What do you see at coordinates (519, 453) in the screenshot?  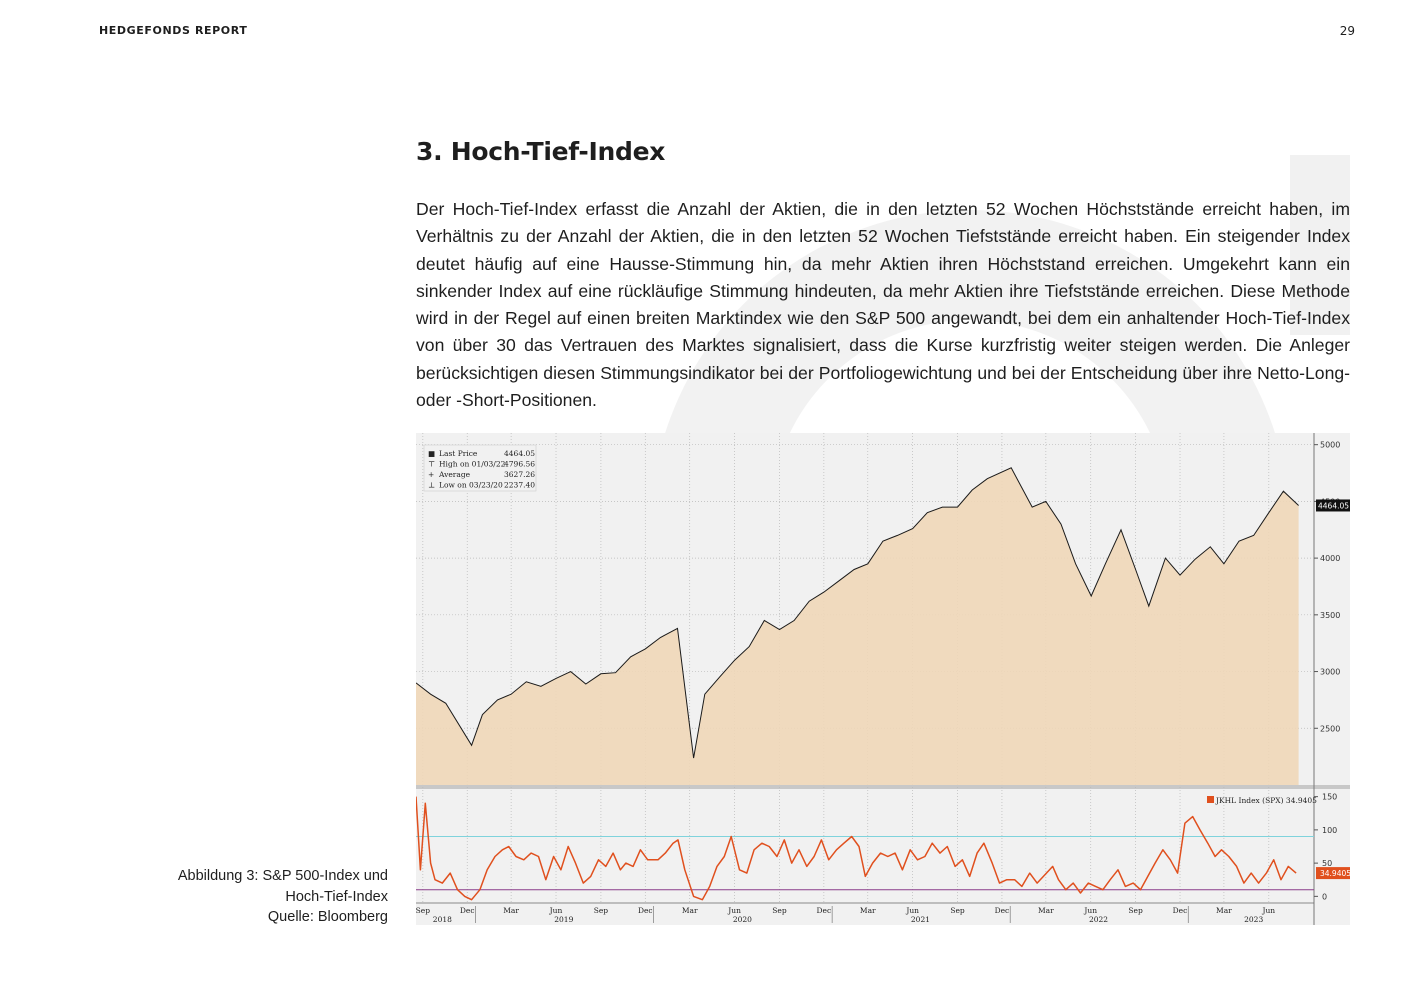 I see `legend-value: 4464.05` at bounding box center [519, 453].